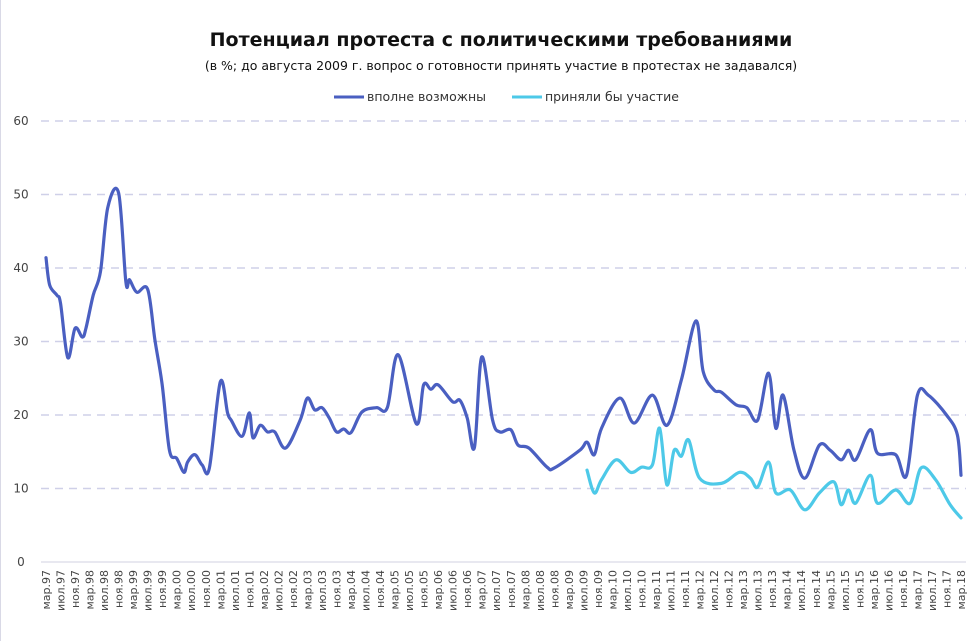 This screenshot has height=641, width=976. What do you see at coordinates (888, 590) in the screenshot?
I see `x-tick-label: июл.16` at bounding box center [888, 590].